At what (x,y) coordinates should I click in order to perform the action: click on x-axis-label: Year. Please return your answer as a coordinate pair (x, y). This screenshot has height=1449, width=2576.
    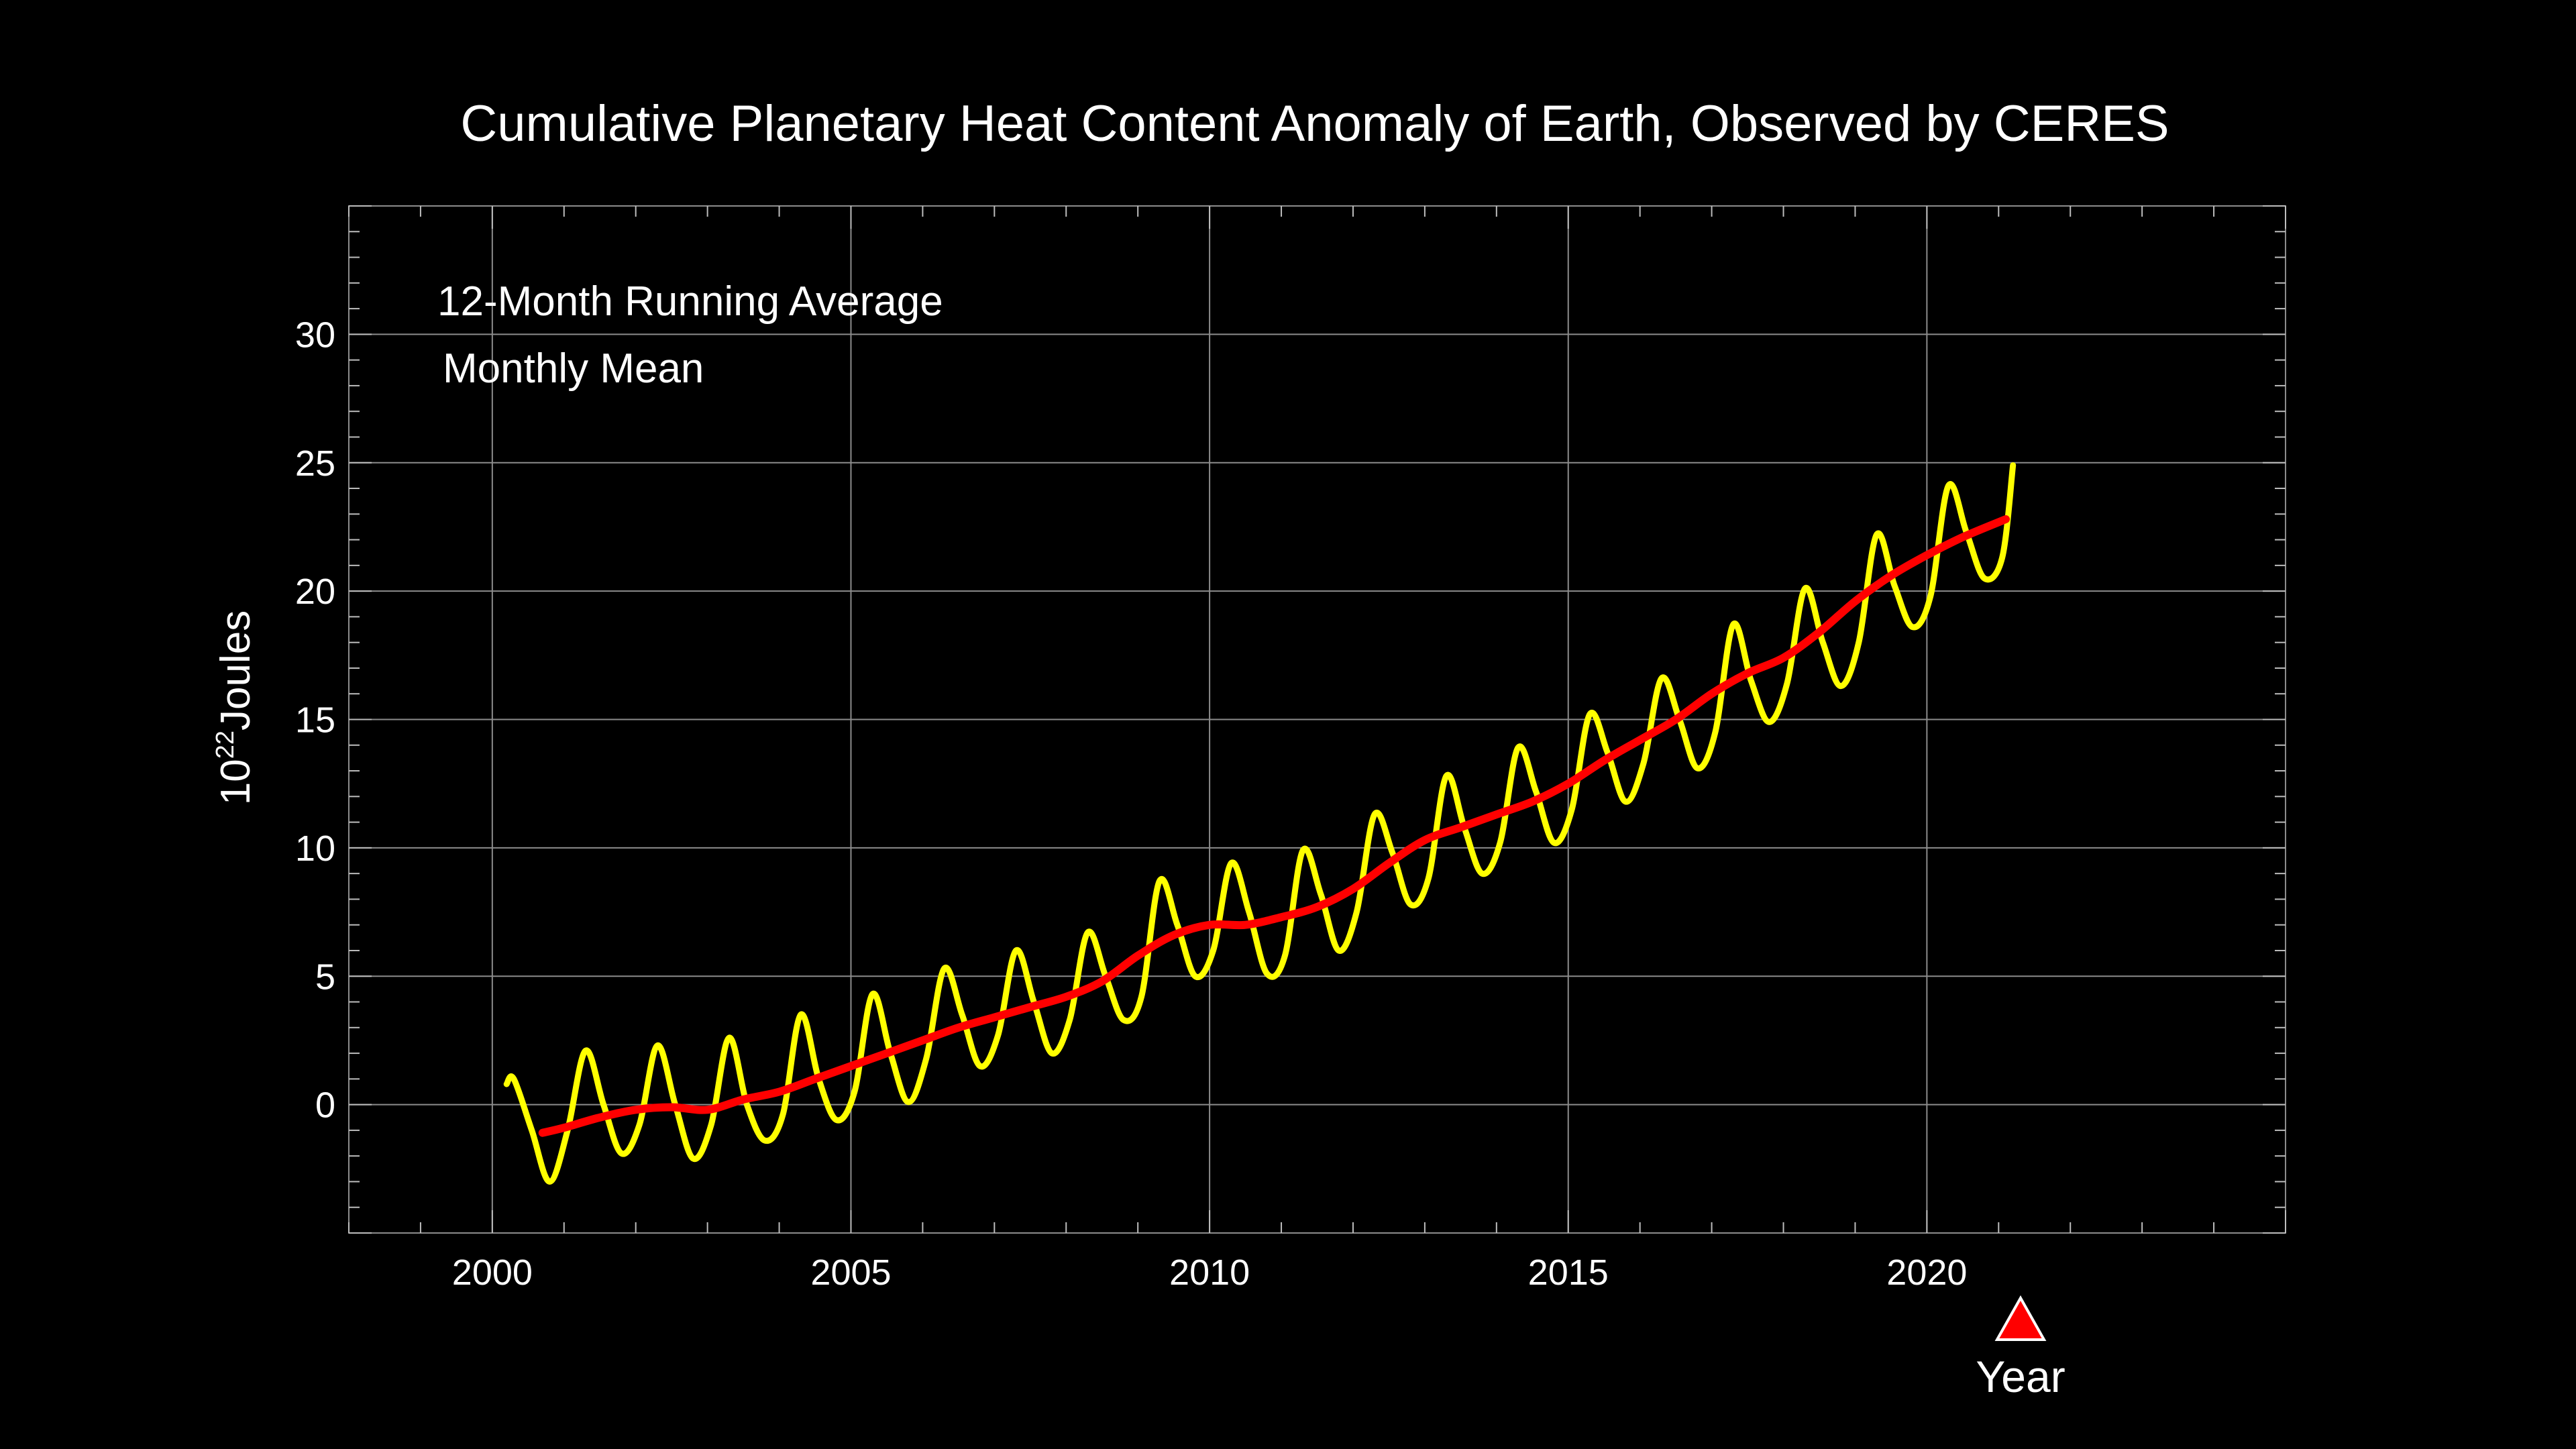
    Looking at the image, I should click on (2020, 1376).